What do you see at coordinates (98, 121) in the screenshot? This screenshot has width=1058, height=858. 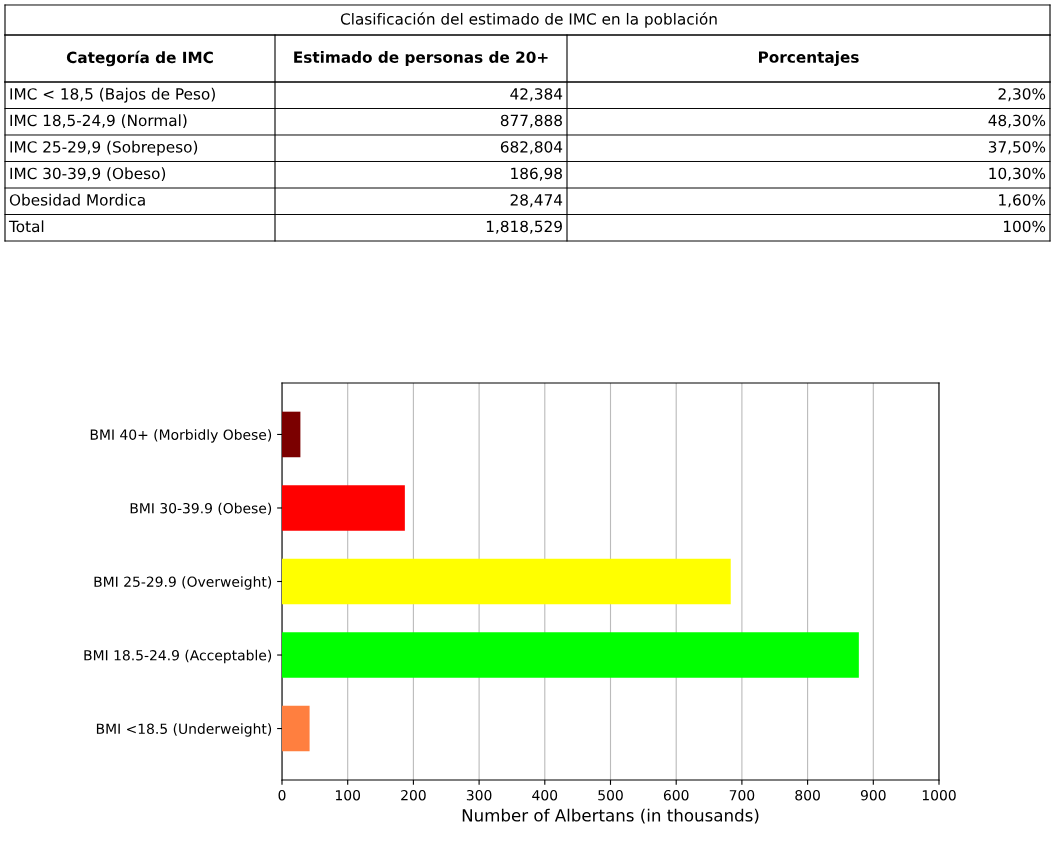 I see `text: IMC 18,5-24,9 (Normal)` at bounding box center [98, 121].